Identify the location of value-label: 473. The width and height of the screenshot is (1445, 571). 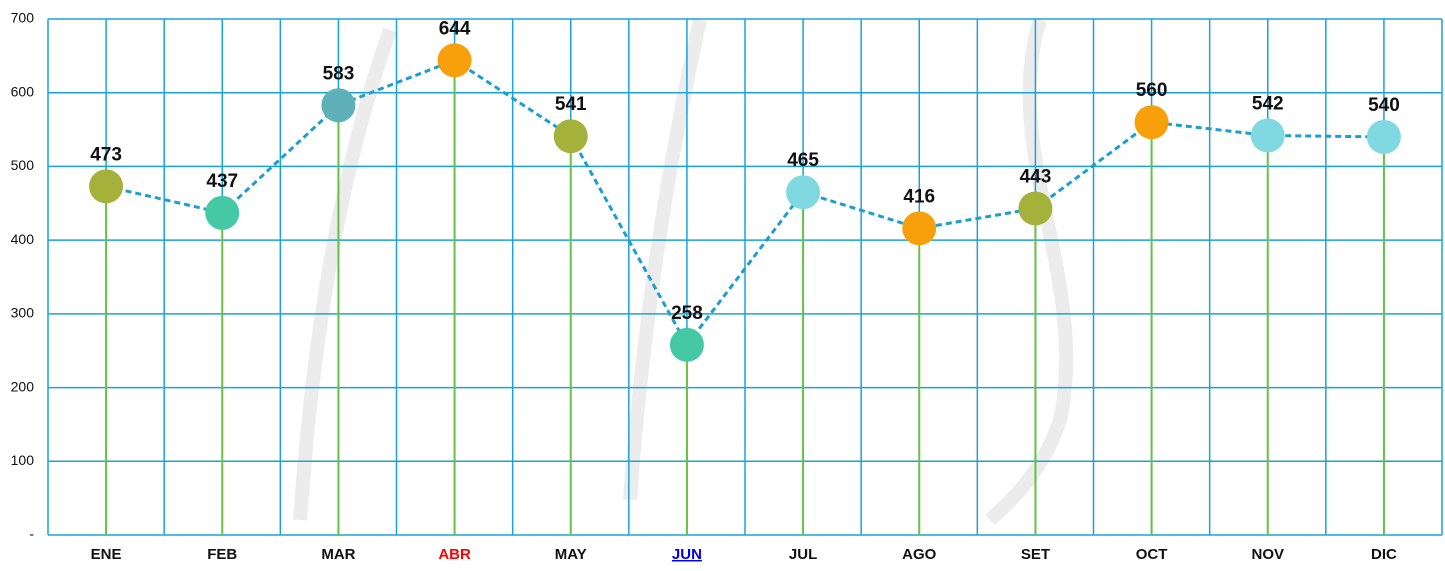
(106, 154).